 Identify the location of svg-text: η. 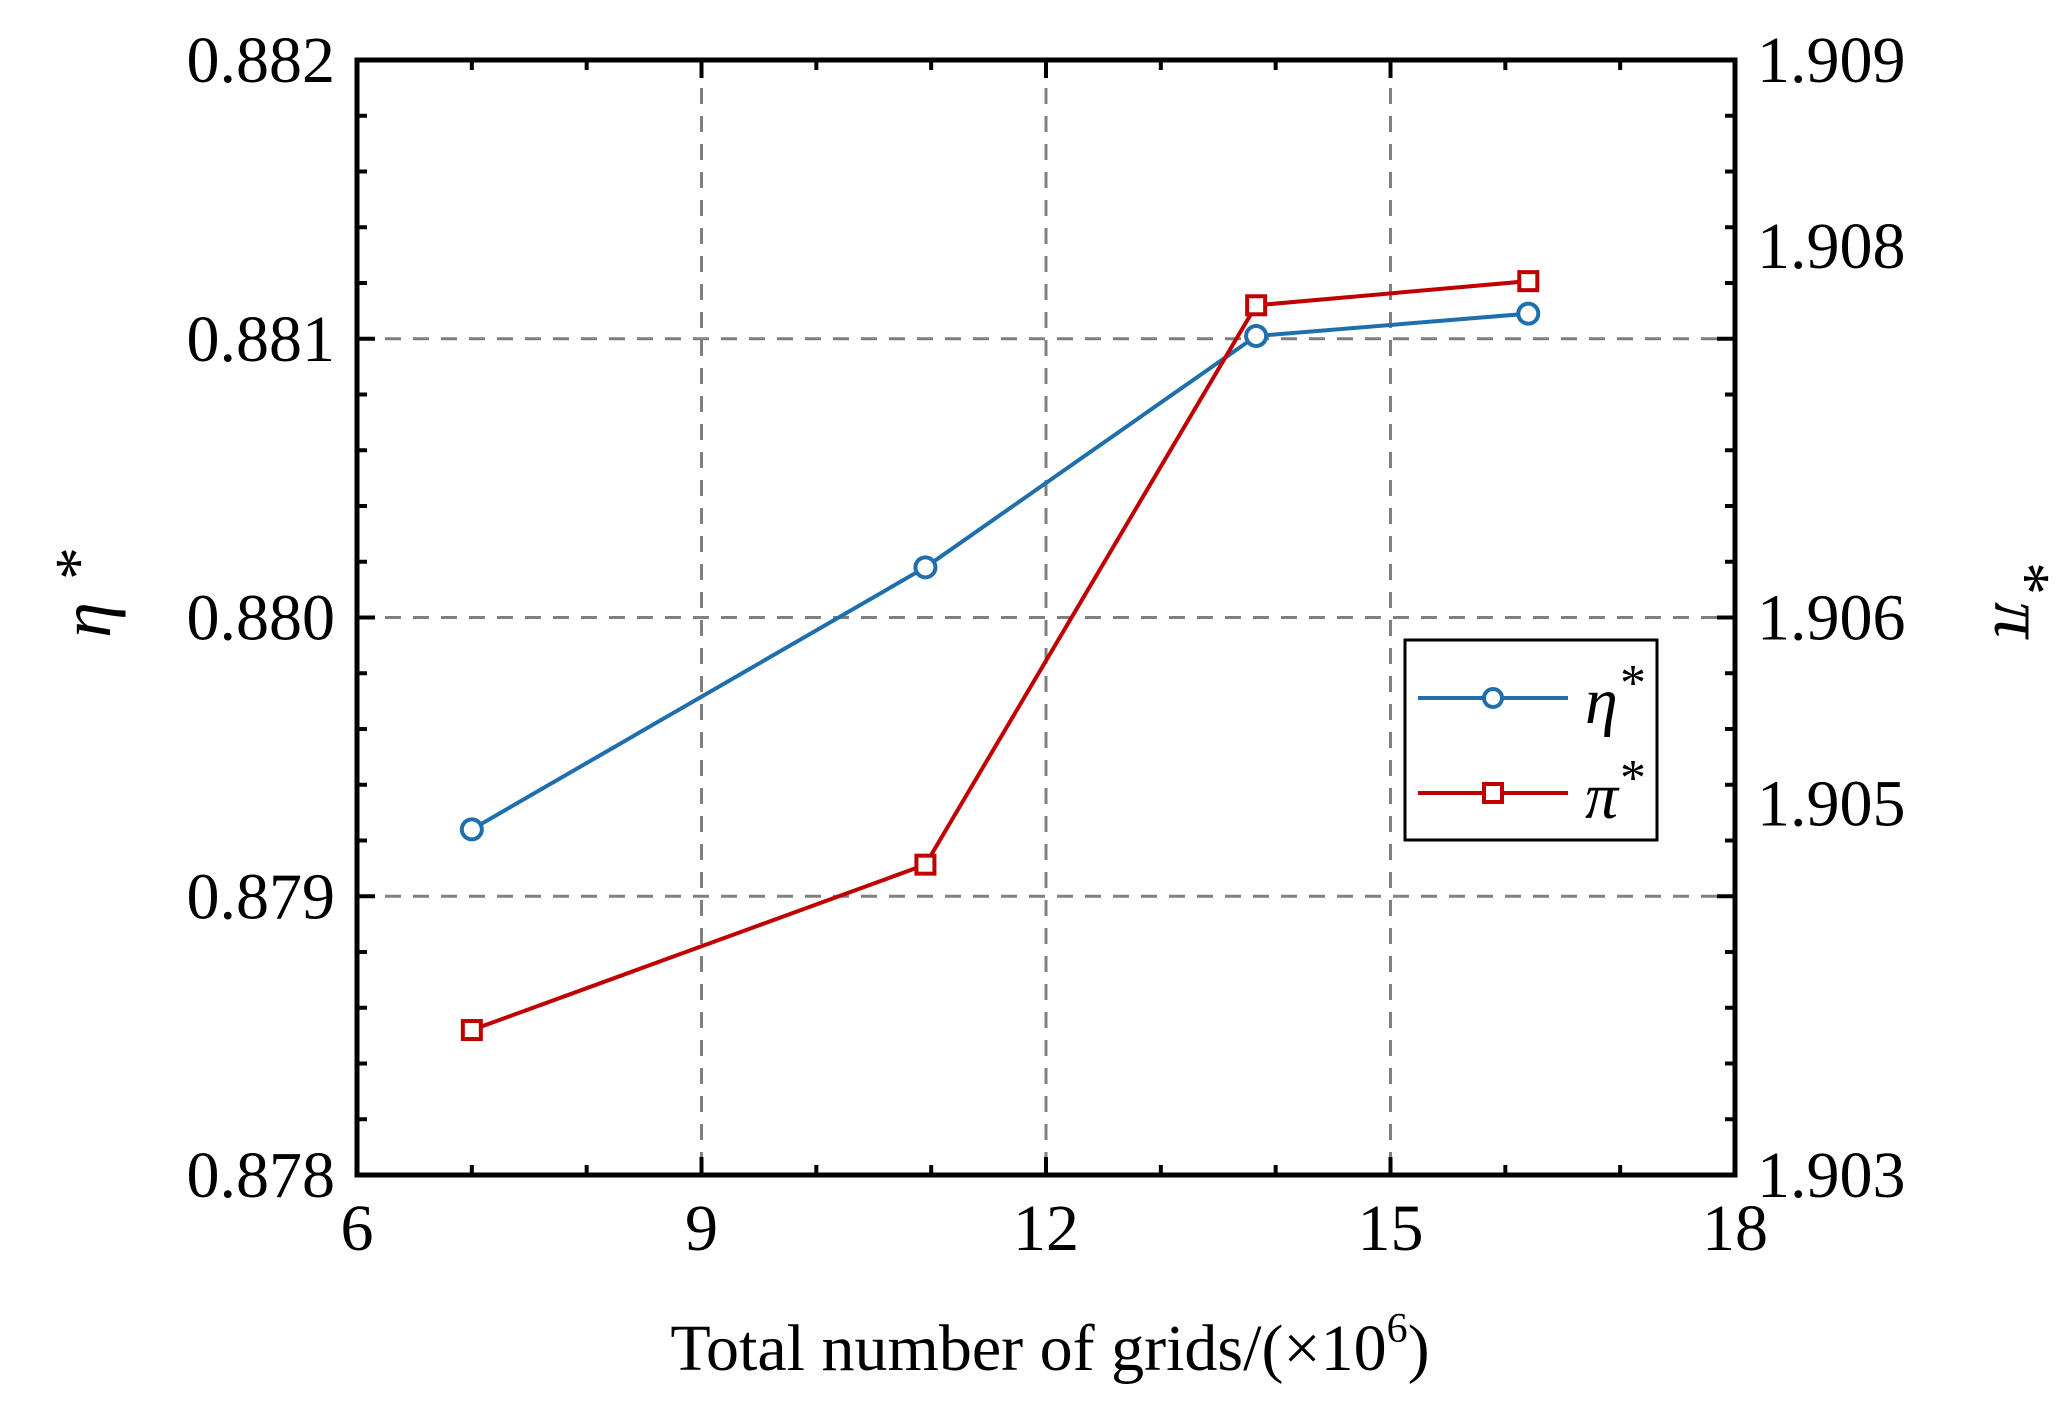
(86, 620).